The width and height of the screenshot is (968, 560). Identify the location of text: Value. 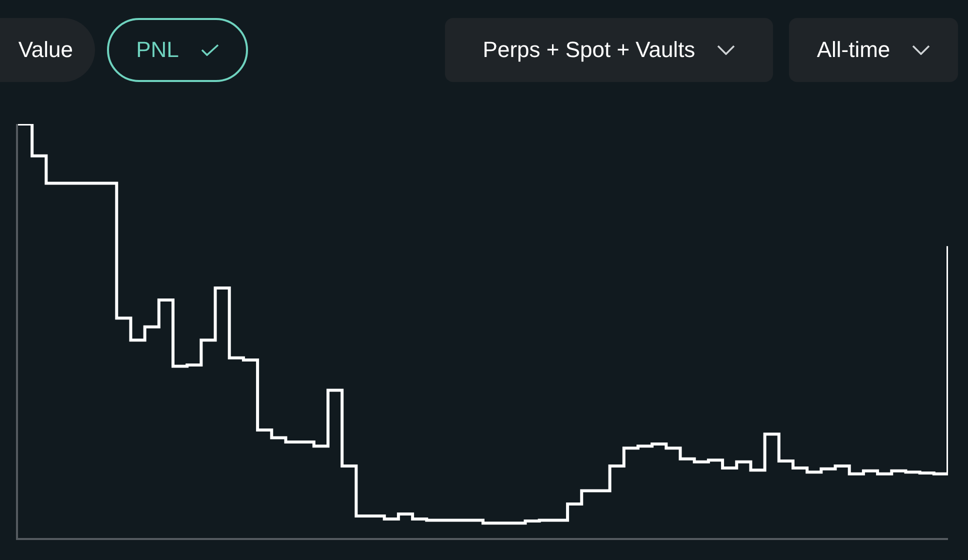
(45, 50).